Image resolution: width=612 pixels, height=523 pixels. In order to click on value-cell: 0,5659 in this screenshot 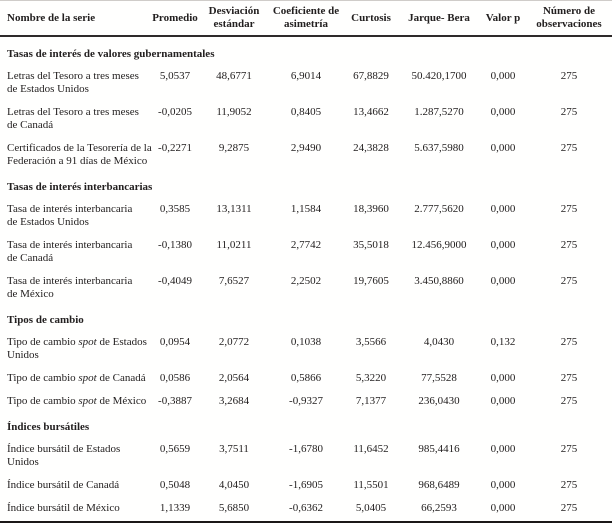, I will do `click(175, 449)`.